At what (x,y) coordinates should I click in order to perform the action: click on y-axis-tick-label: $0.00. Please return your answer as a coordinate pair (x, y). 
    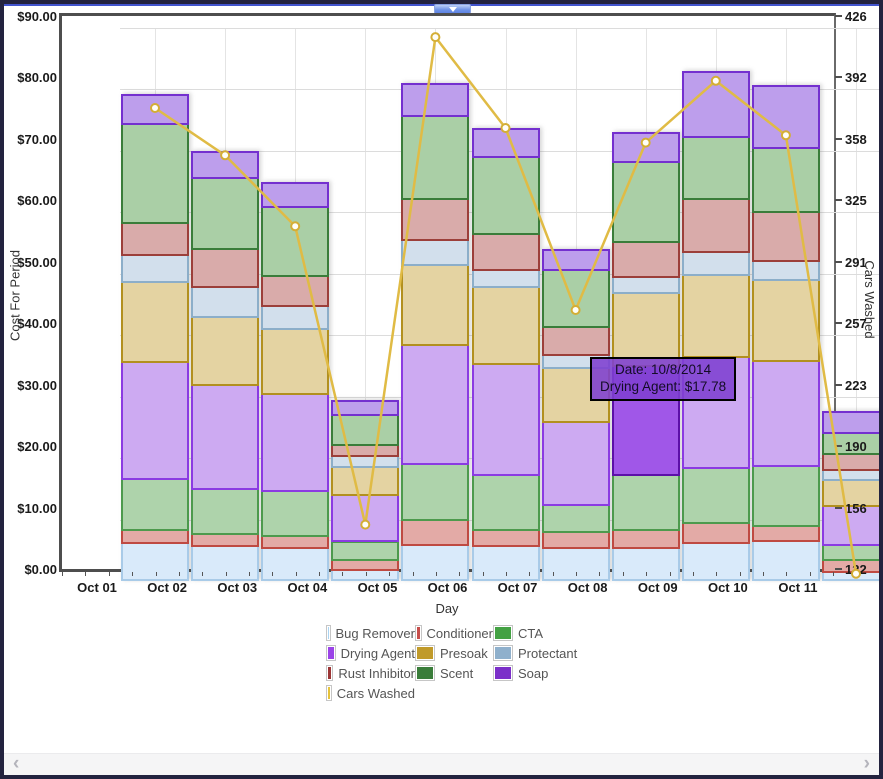
    Looking at the image, I should click on (40, 569).